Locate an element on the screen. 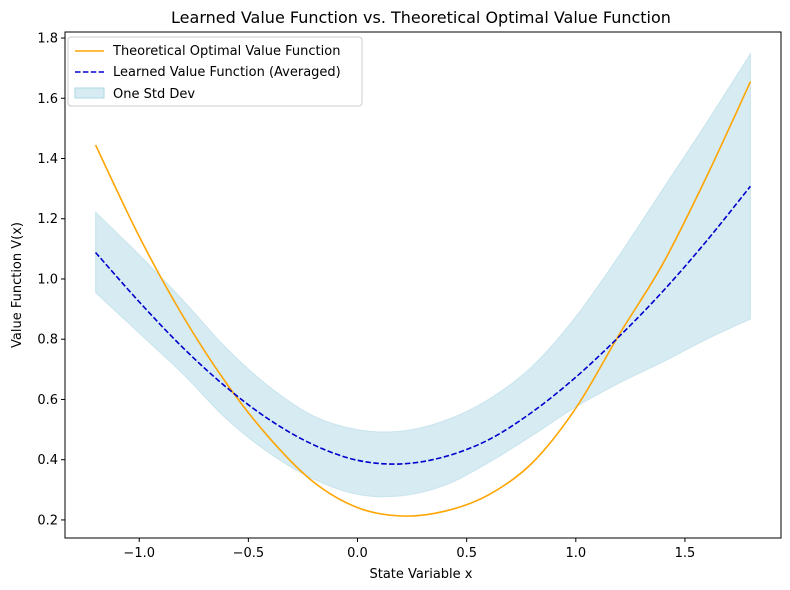  legend-frame is located at coordinates (215, 71).